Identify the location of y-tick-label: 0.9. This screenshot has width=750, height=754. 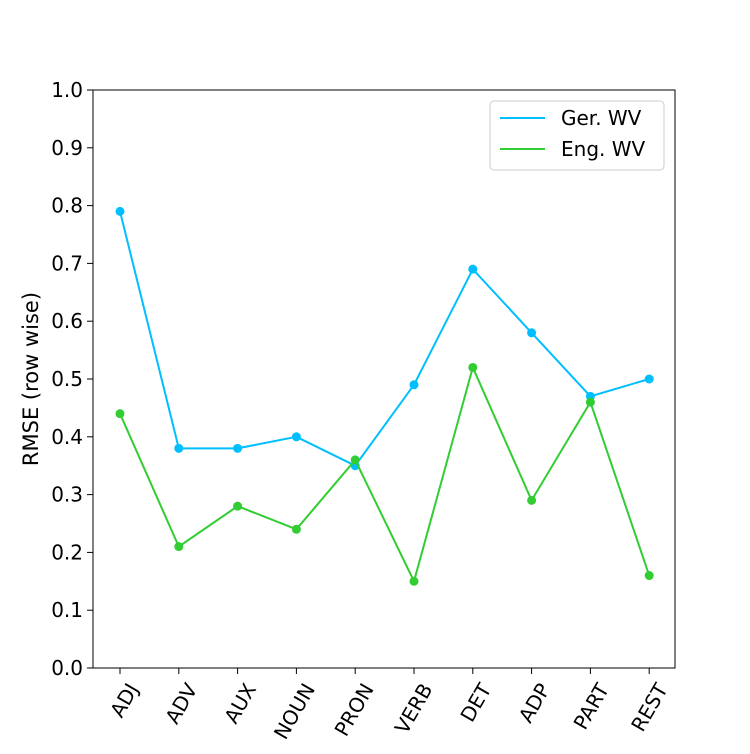
(67, 148).